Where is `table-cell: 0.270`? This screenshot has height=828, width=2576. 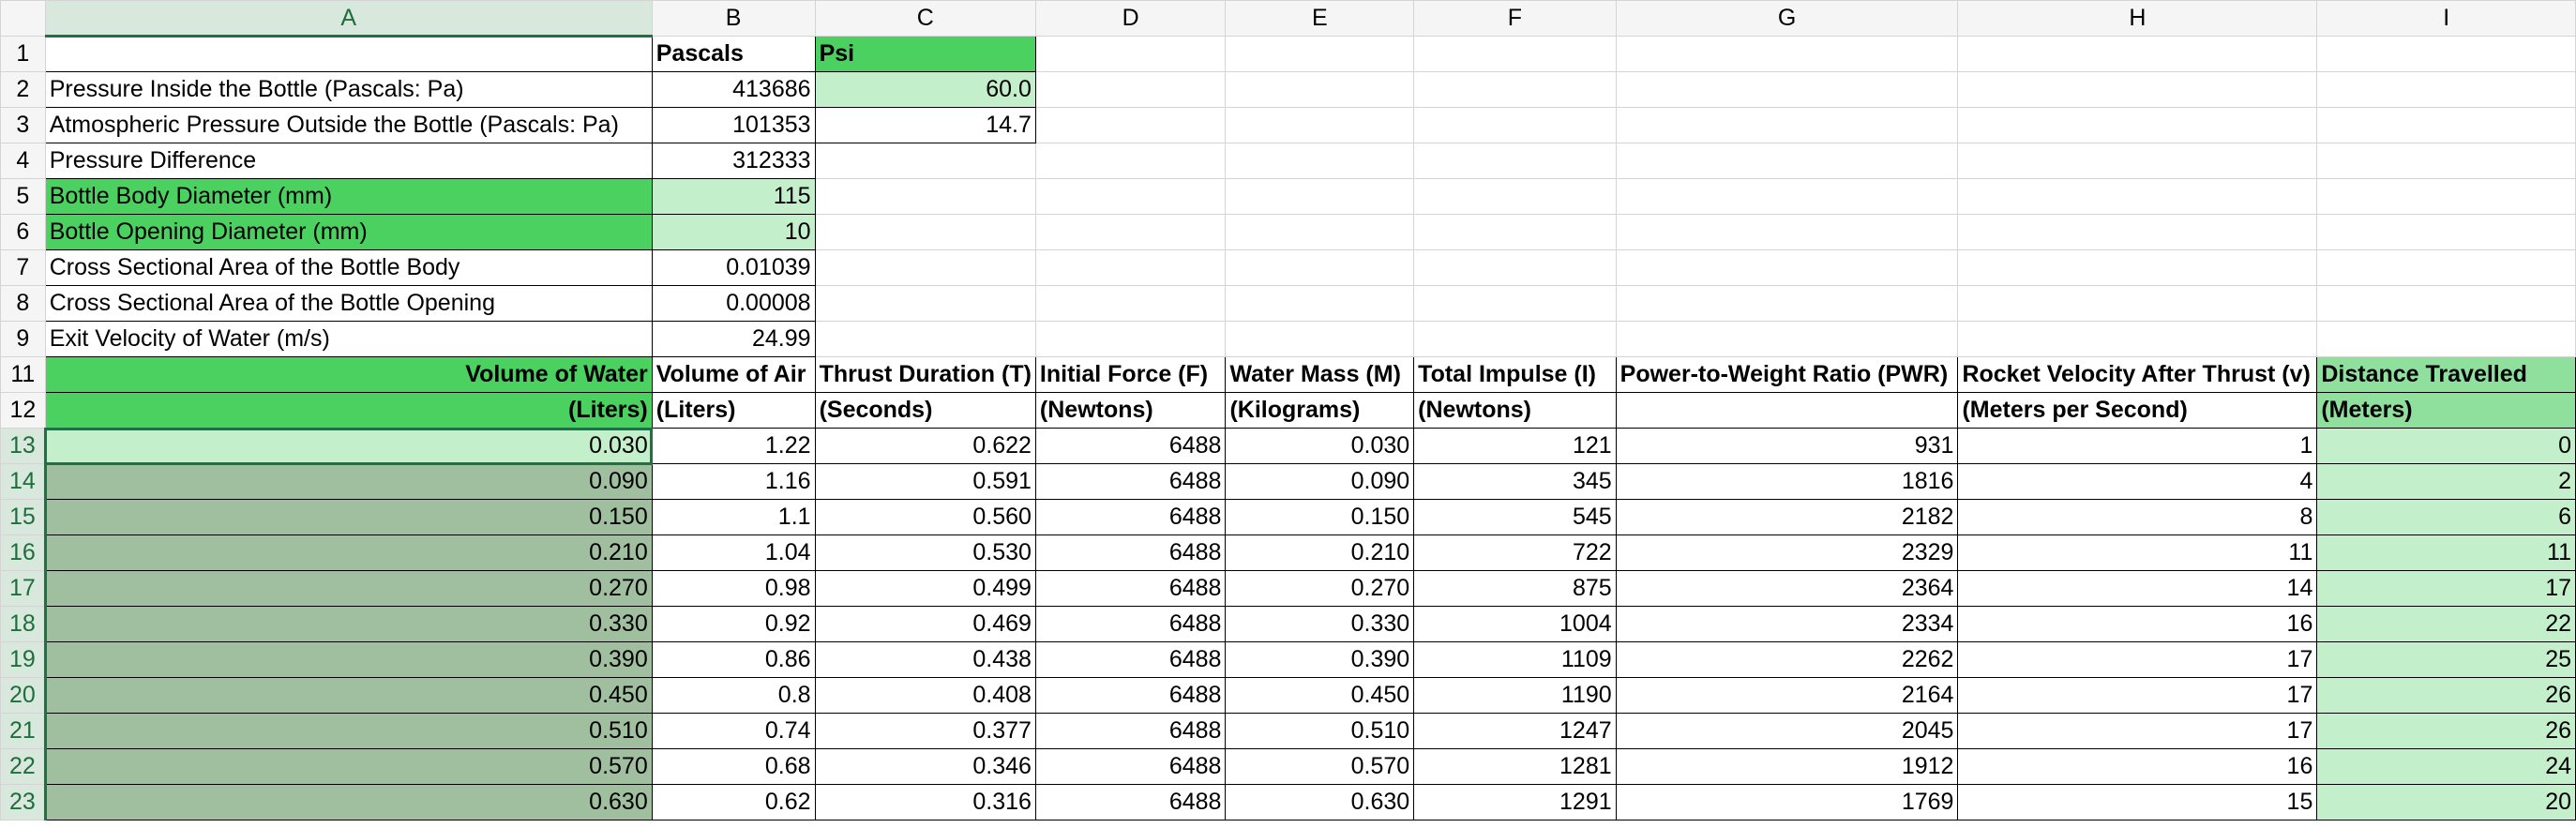
table-cell: 0.270 is located at coordinates (1320, 589).